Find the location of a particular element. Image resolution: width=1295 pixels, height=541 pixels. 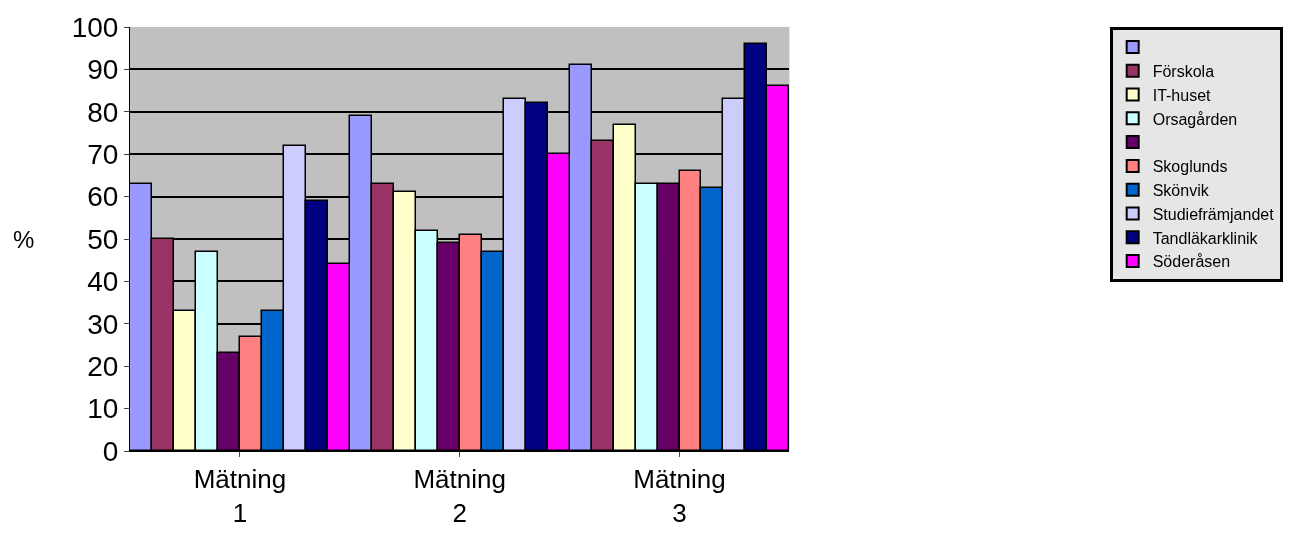

y-tick-label: 40 is located at coordinates (103, 282).